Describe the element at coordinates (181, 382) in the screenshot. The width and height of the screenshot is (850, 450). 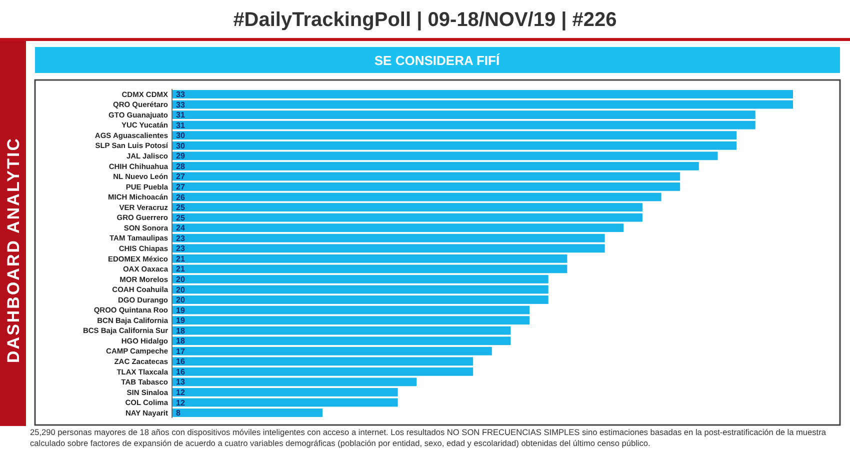
I see `data-label: 13` at that location.